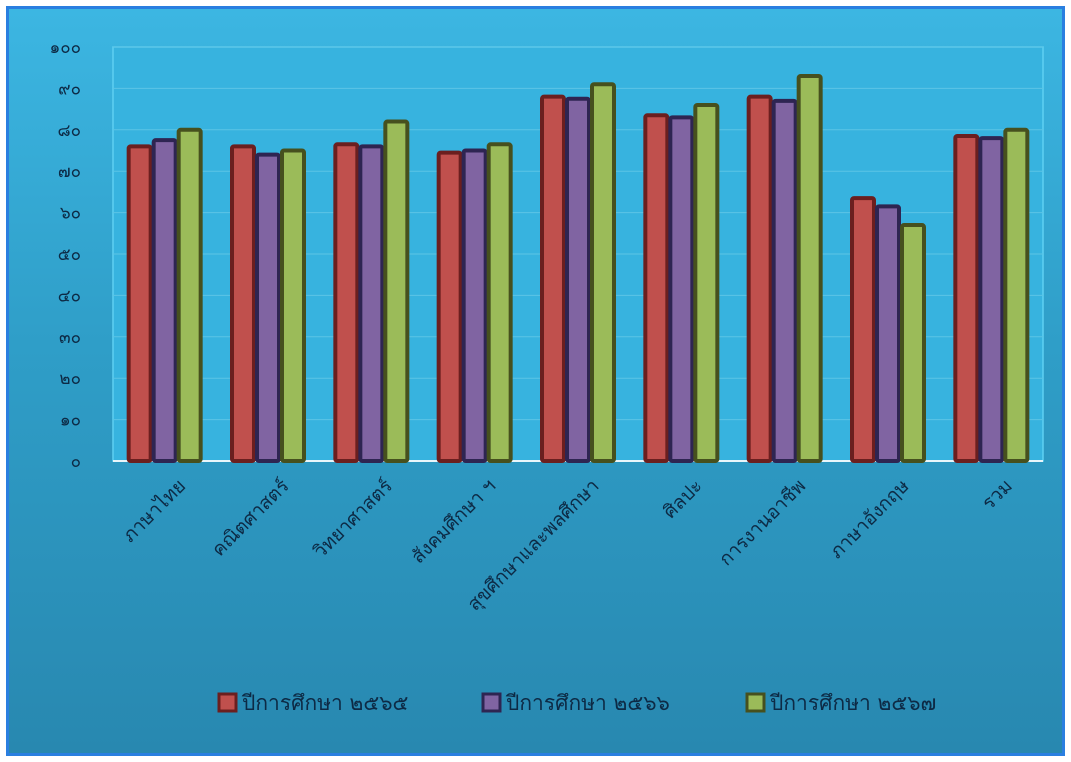  What do you see at coordinates (70, 379) in the screenshot?
I see `y-tick-label: ๒๐` at bounding box center [70, 379].